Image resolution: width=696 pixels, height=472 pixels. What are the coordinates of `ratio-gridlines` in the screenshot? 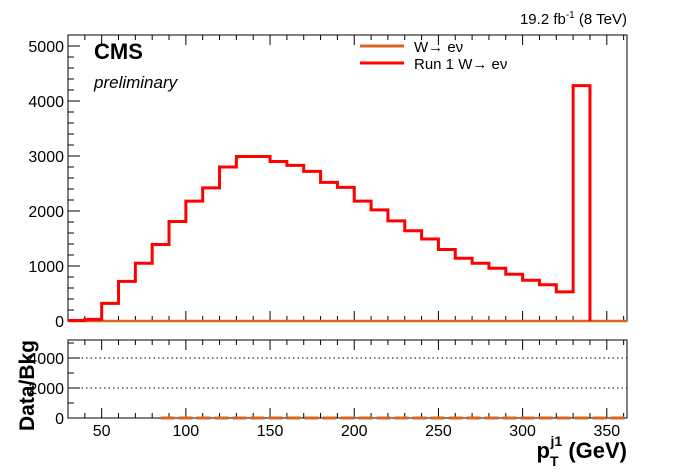 It's located at (347, 373).